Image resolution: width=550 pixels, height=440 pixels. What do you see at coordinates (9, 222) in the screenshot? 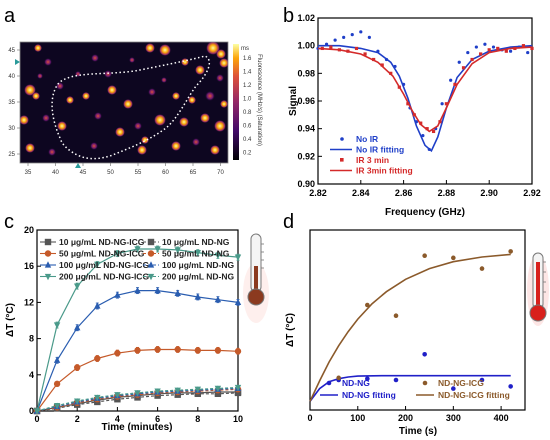
I see `panel-label-c: c` at bounding box center [9, 222].